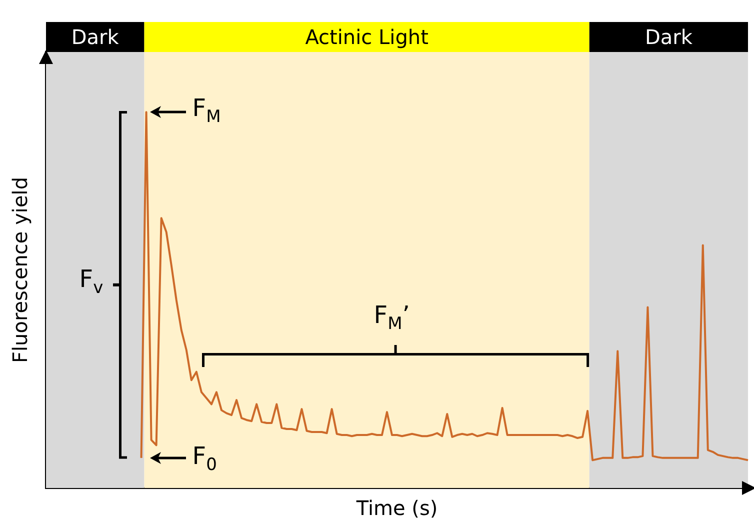 This screenshot has height=522, width=754. Describe the element at coordinates (396, 508) in the screenshot. I see `x-axis-title: Time (s)` at that location.